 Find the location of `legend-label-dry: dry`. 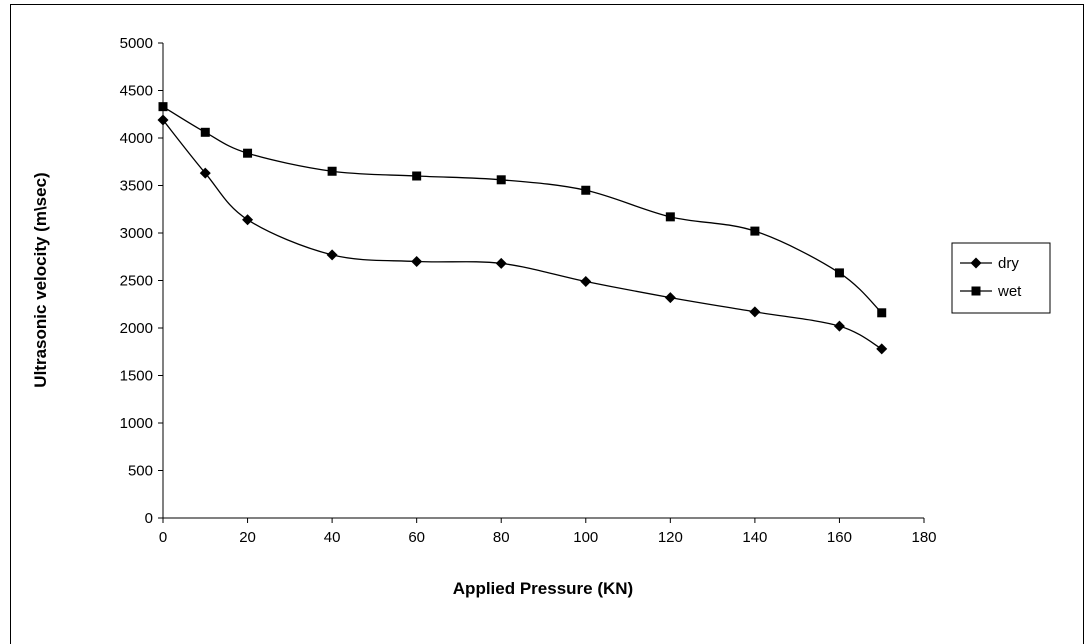

legend-label-dry: dry is located at coordinates (1008, 263).